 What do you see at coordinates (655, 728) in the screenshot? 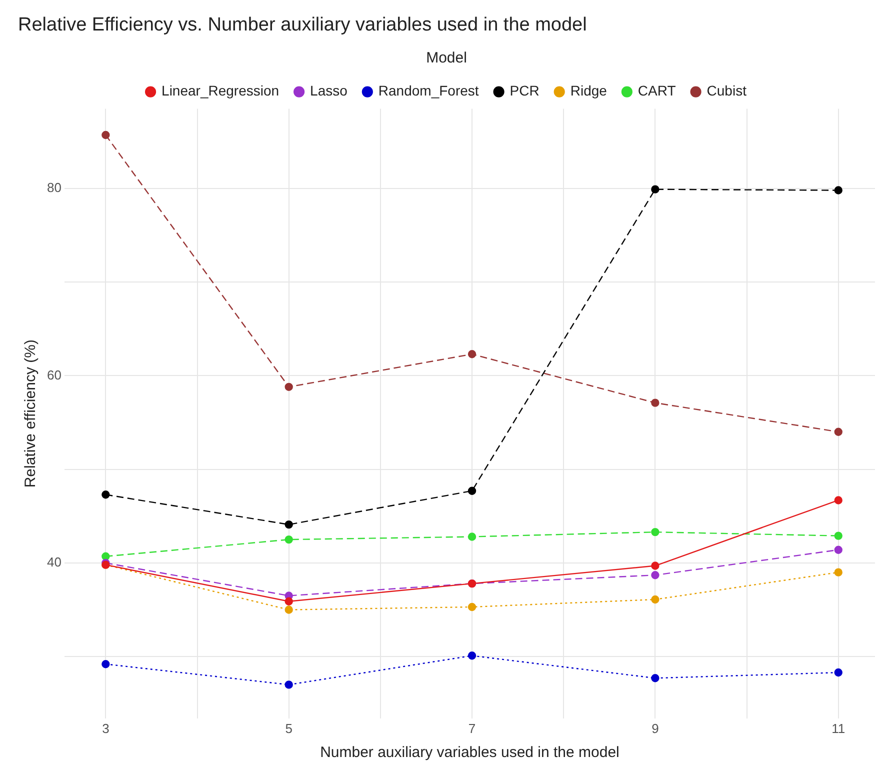
I see `x-tick-label: 9` at bounding box center [655, 728].